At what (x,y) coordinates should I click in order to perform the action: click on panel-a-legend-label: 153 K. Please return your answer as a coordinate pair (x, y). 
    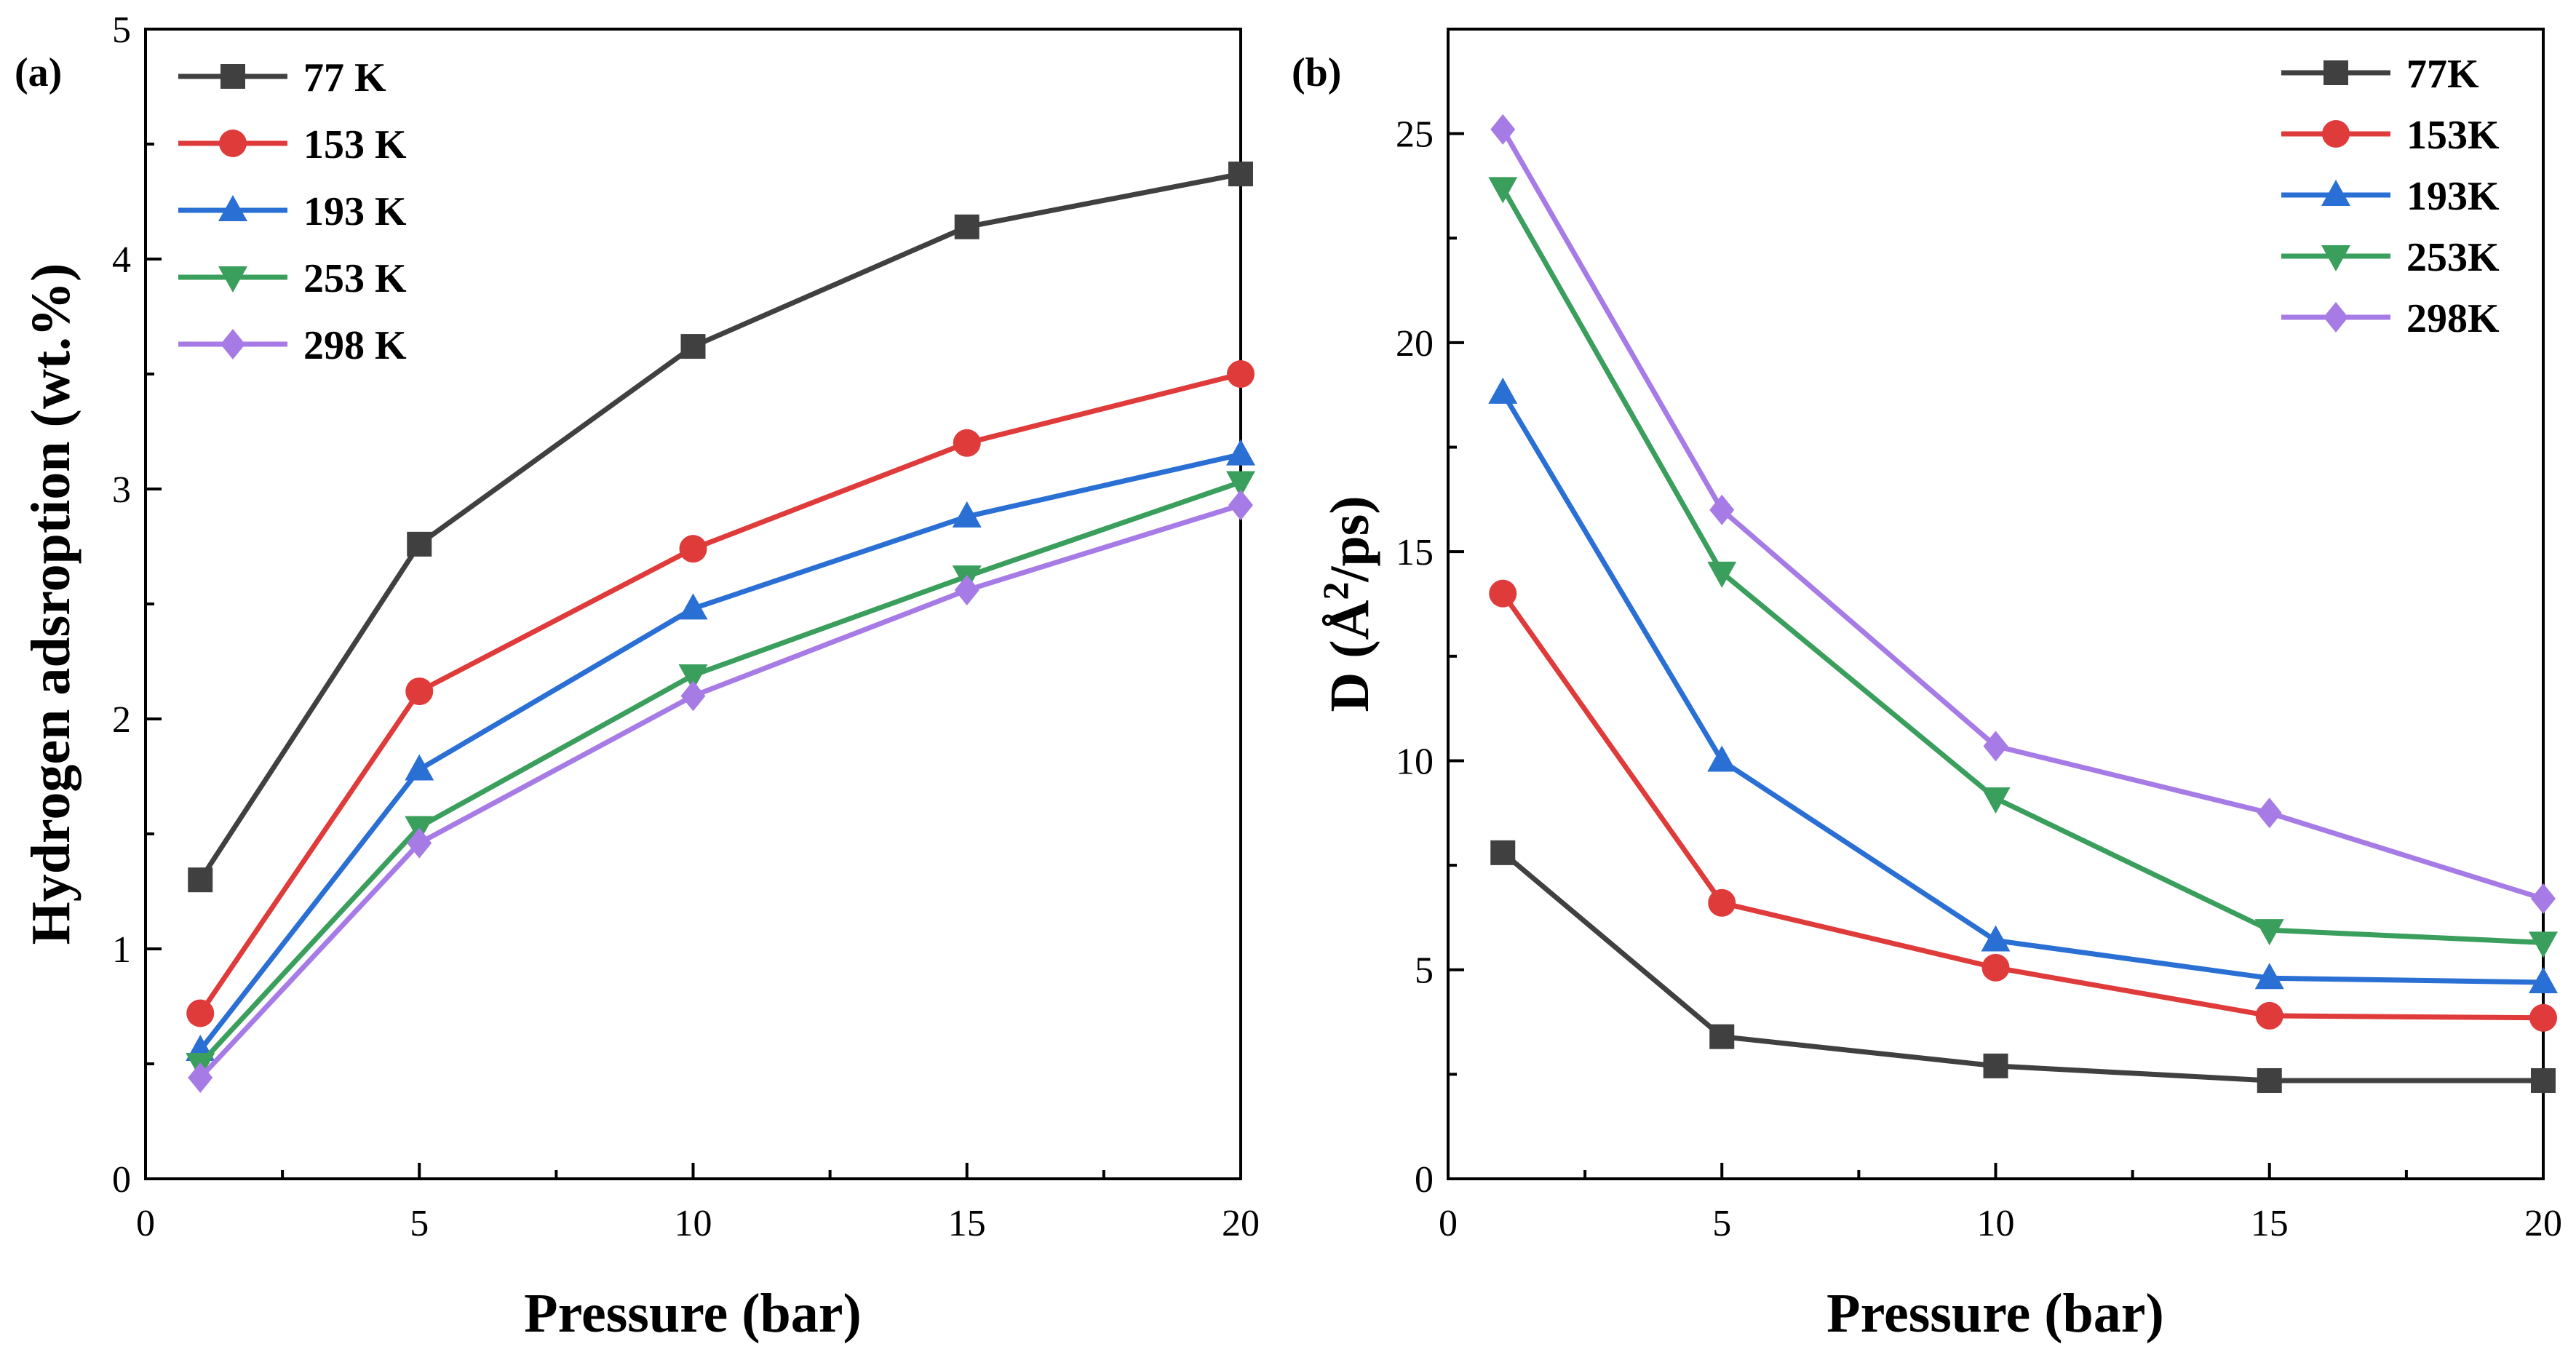
    Looking at the image, I should click on (355, 144).